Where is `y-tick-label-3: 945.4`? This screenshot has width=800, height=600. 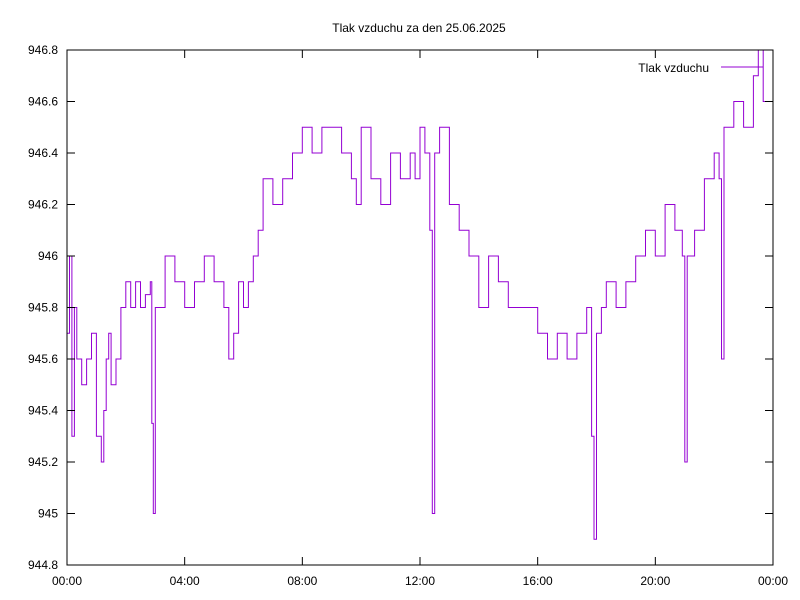 y-tick-label-3: 945.4 is located at coordinates (43, 411).